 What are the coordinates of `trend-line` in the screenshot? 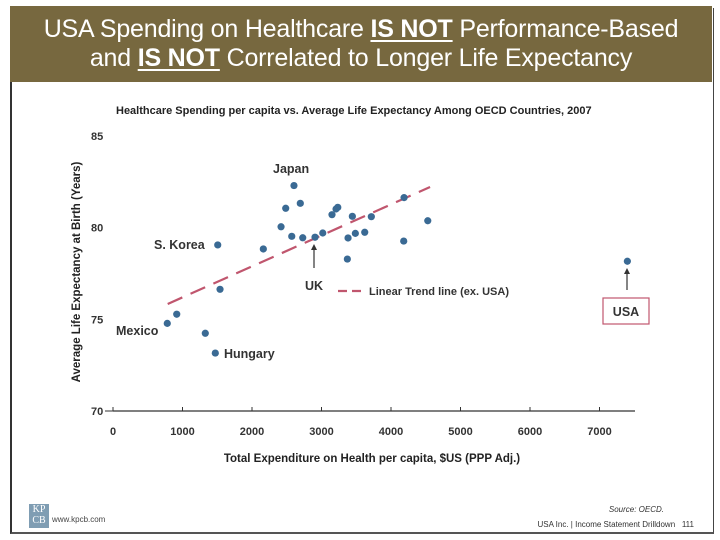 It's located at (299, 245).